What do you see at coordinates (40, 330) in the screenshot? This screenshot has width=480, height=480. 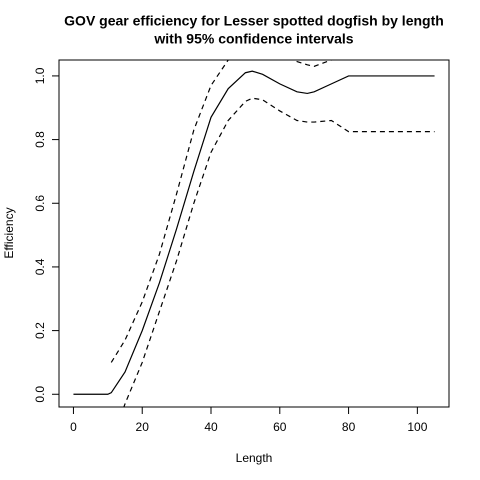 I see `y-tick-label: 0.2` at bounding box center [40, 330].